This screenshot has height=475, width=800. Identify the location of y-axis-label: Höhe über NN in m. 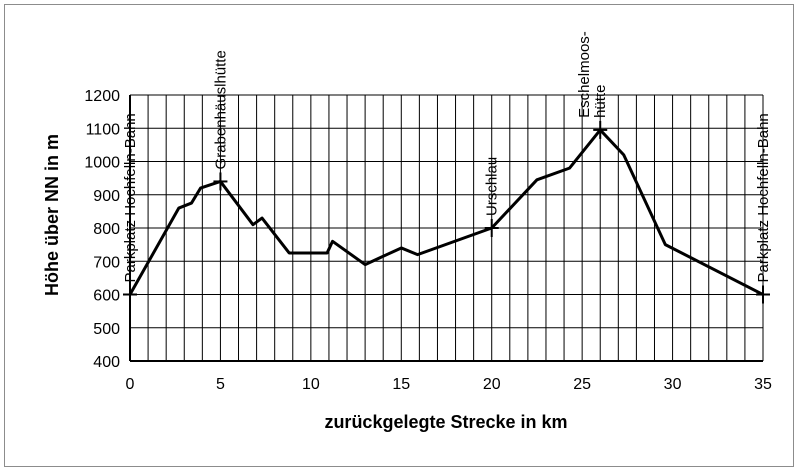
(52, 215).